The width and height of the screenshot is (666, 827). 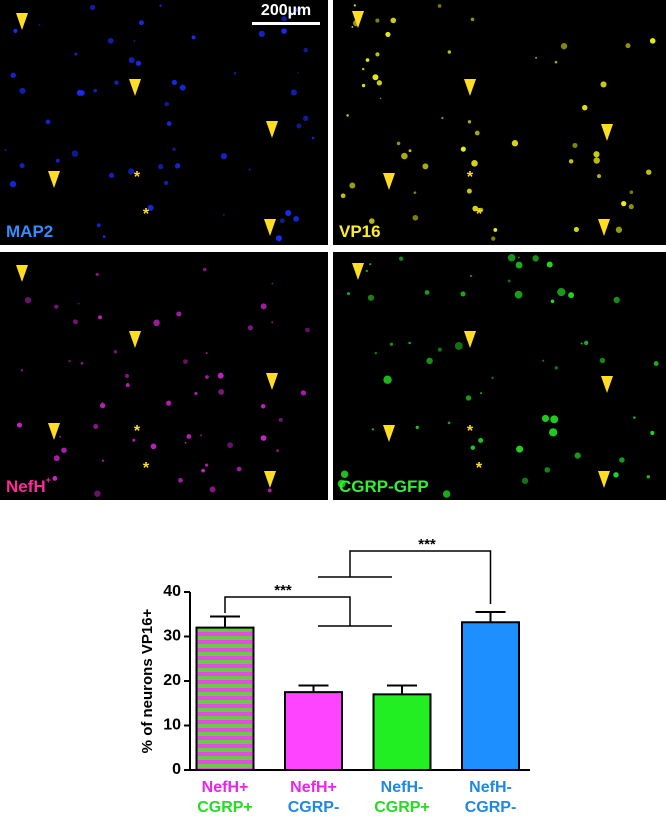 I want to click on x-tick-label: NefH-, so click(x=490, y=787).